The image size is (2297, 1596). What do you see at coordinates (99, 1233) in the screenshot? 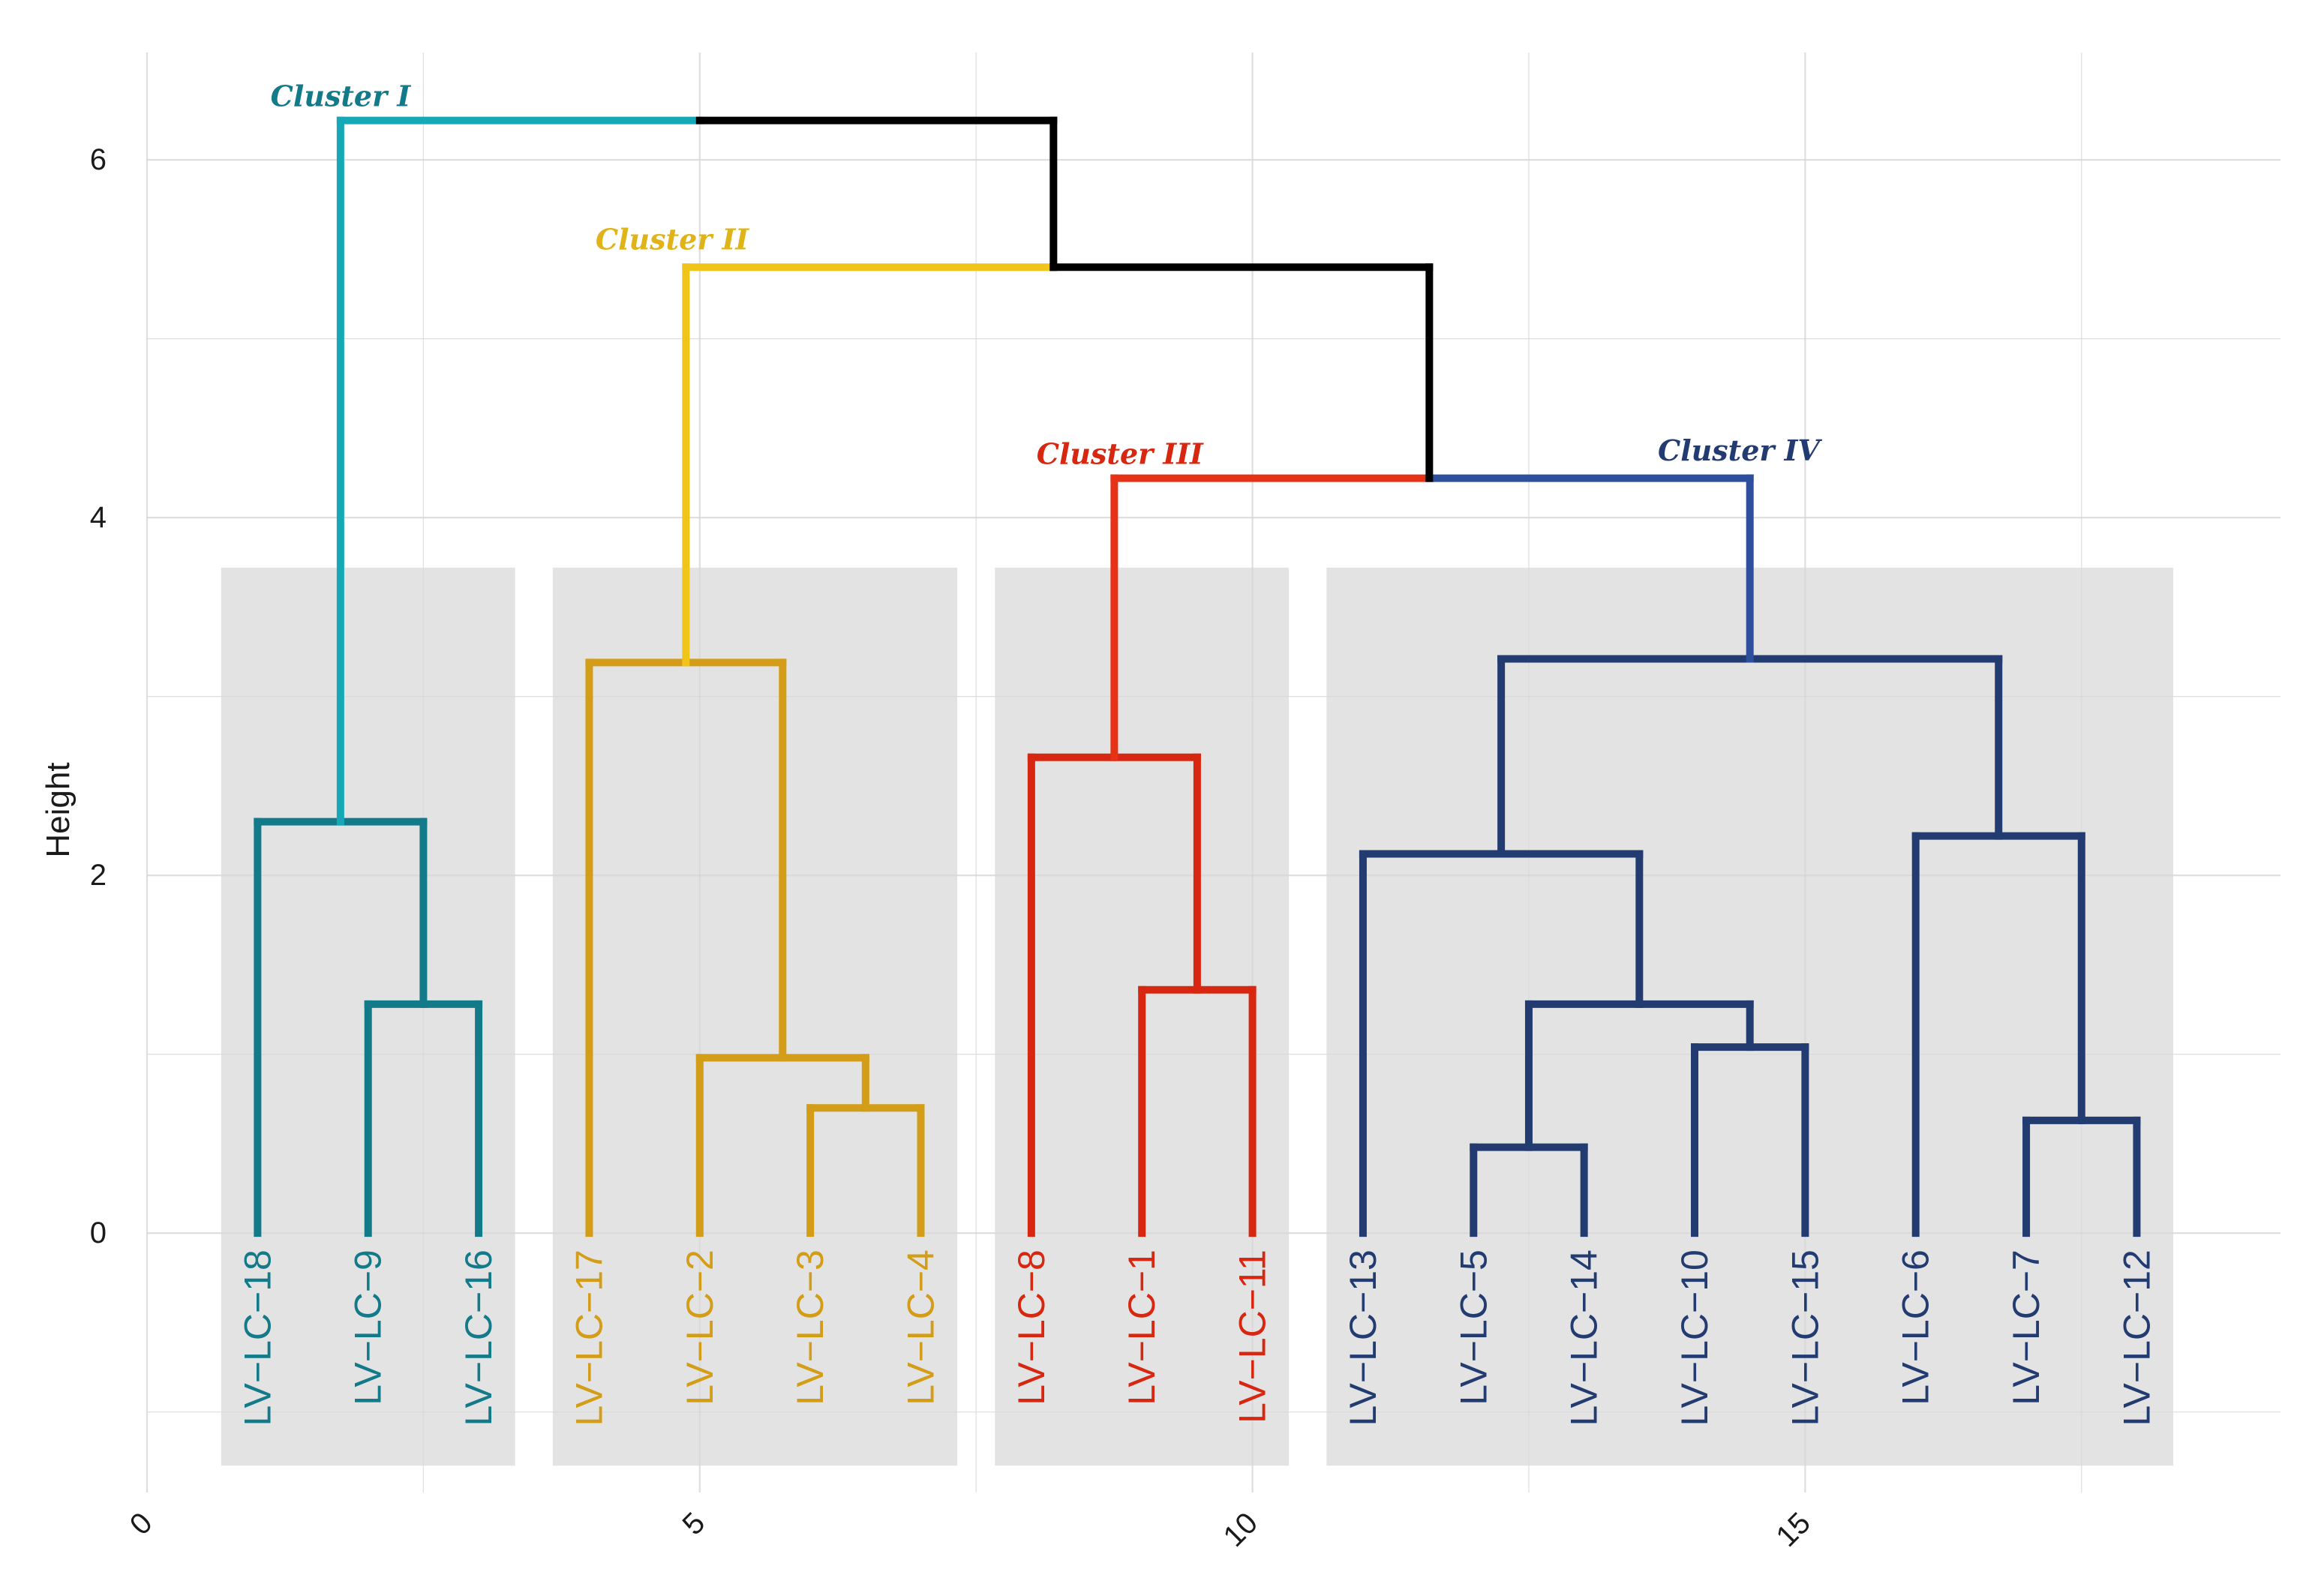
I see `y-tick-label: 0` at bounding box center [99, 1233].